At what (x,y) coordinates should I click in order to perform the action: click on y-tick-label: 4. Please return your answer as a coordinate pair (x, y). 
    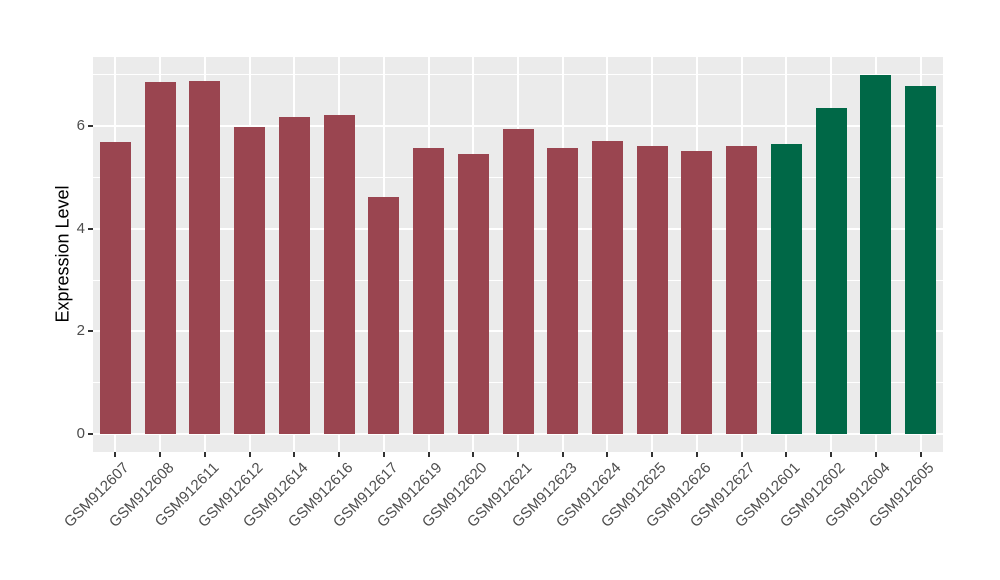
    Looking at the image, I should click on (80, 228).